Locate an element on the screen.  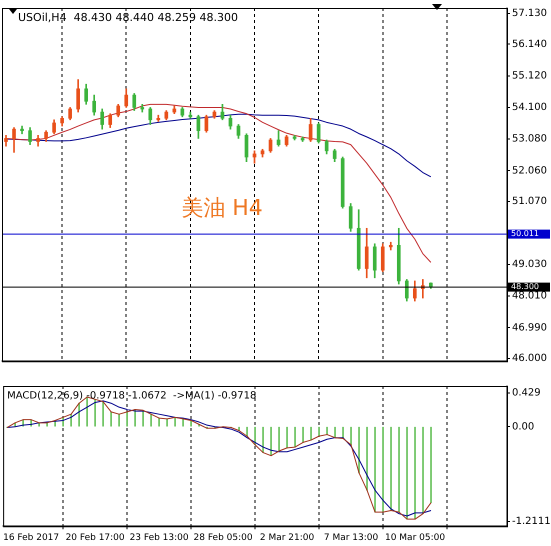
y-tick-label: 46.000 is located at coordinates (529, 358).